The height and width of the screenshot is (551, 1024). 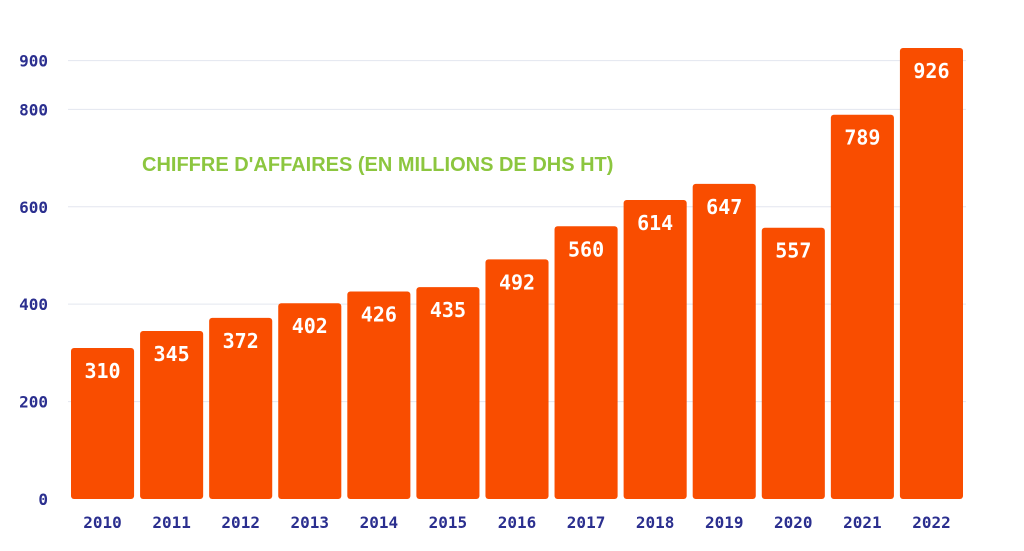 What do you see at coordinates (33, 207) in the screenshot?
I see `y-tick-label: 600` at bounding box center [33, 207].